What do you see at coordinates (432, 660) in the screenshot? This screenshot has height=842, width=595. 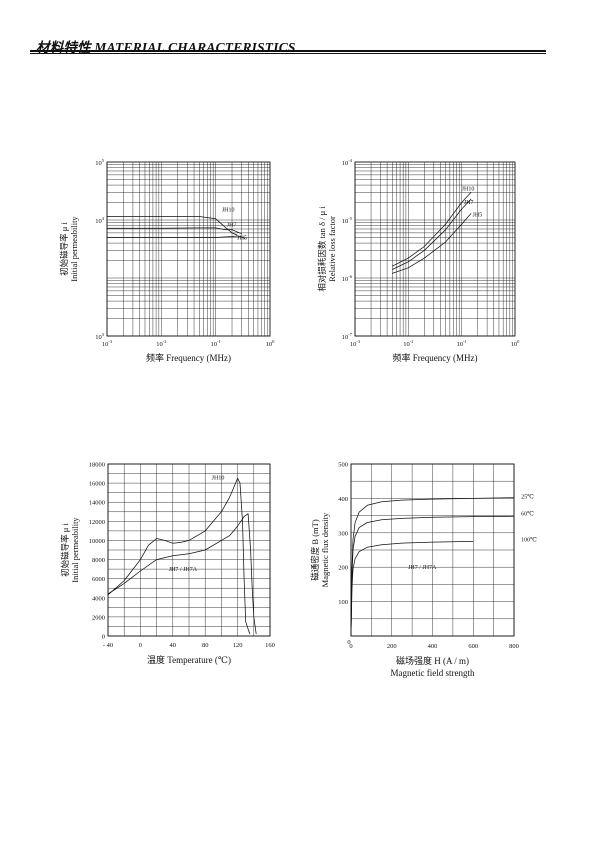 I see `x-axis-label: 磁场强度 H (A / m)` at bounding box center [432, 660].